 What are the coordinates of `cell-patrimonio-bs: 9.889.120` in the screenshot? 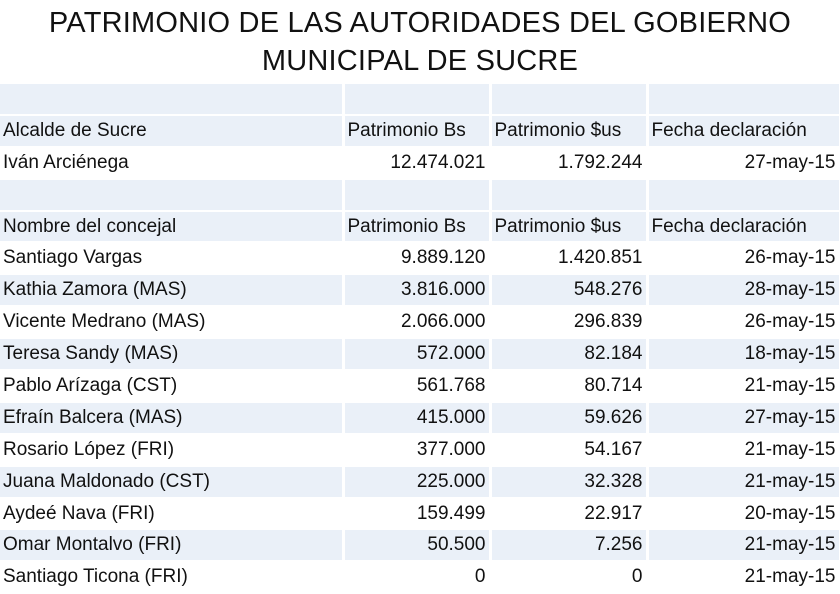 It's located at (417, 259).